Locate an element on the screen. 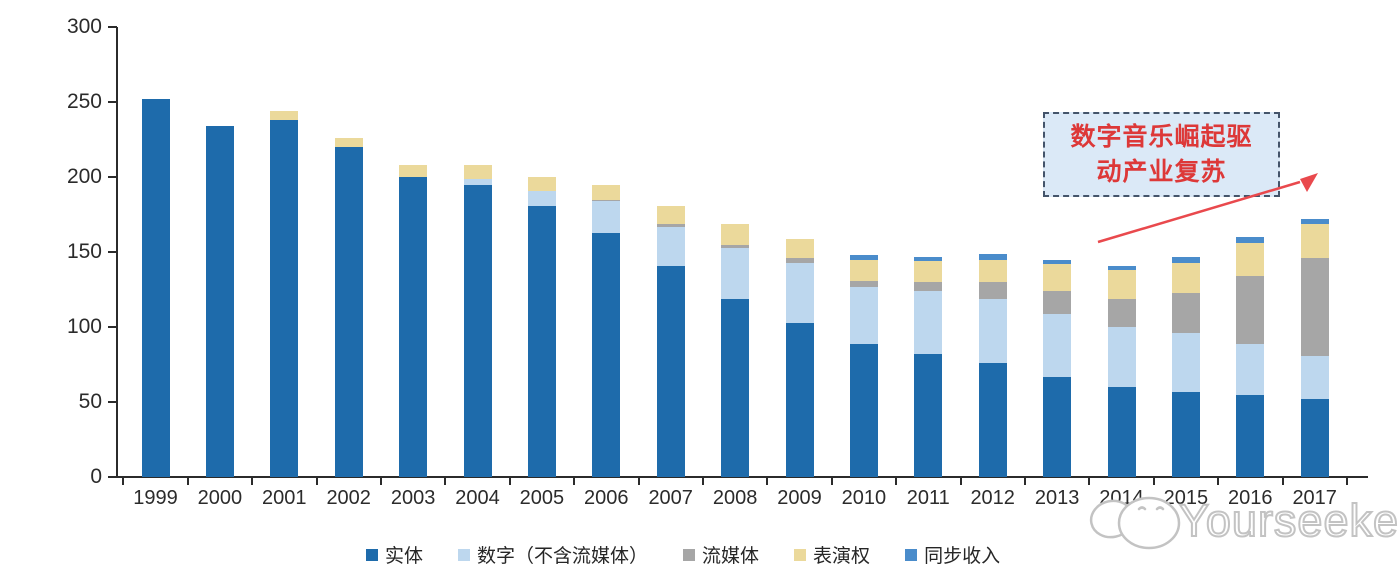 This screenshot has height=582, width=1398. yourseeker-mascot-icon is located at coordinates (1135, 523).